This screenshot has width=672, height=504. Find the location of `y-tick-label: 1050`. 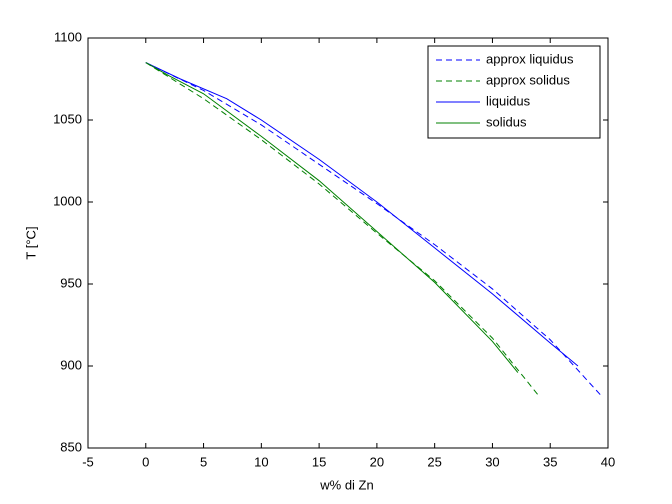

y-tick-label: 1050 is located at coordinates (67, 118).